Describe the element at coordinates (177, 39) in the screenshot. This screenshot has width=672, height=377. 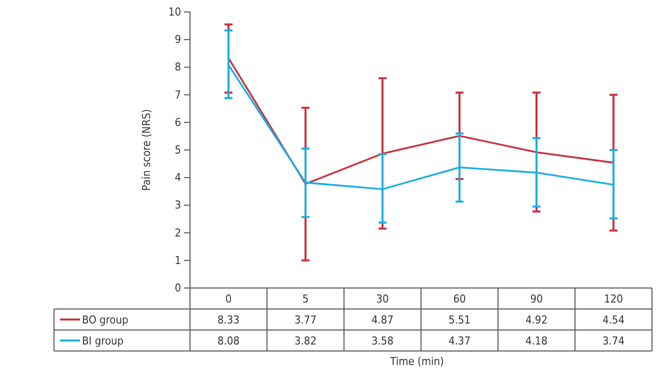
I see `y-tick-label: 9` at that location.